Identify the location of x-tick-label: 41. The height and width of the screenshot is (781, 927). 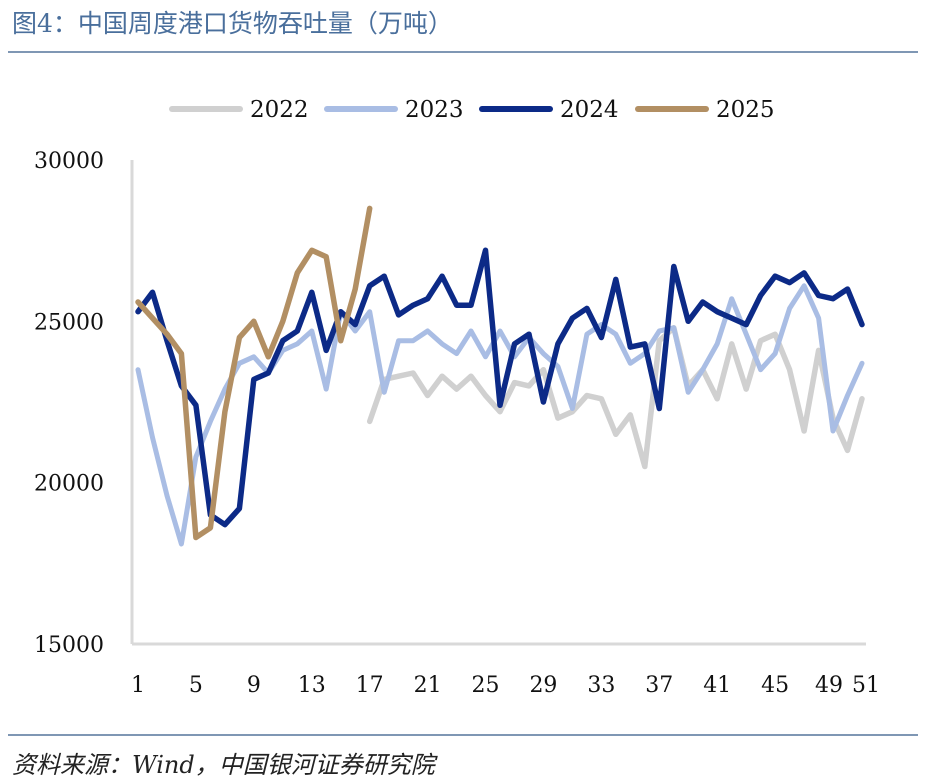
(717, 685).